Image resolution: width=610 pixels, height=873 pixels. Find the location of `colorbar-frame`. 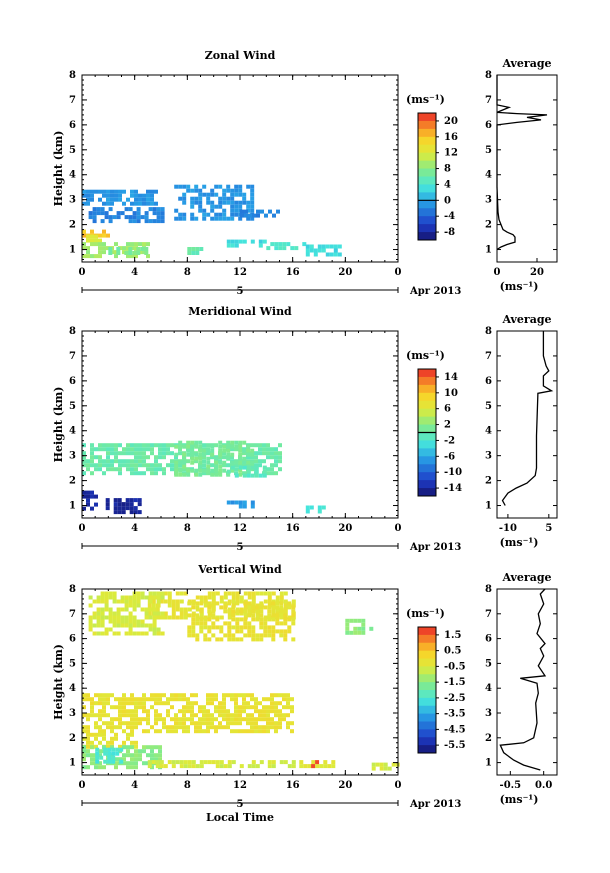

colorbar-frame is located at coordinates (427, 690).